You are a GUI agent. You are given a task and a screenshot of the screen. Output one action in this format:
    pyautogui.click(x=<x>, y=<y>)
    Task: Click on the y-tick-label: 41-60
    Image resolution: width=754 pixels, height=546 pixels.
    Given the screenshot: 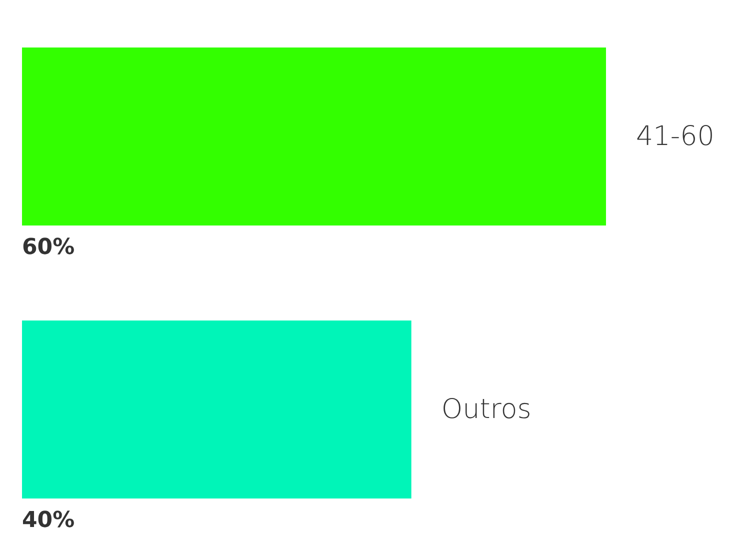 What is the action you would take?
    pyautogui.click(x=675, y=136)
    